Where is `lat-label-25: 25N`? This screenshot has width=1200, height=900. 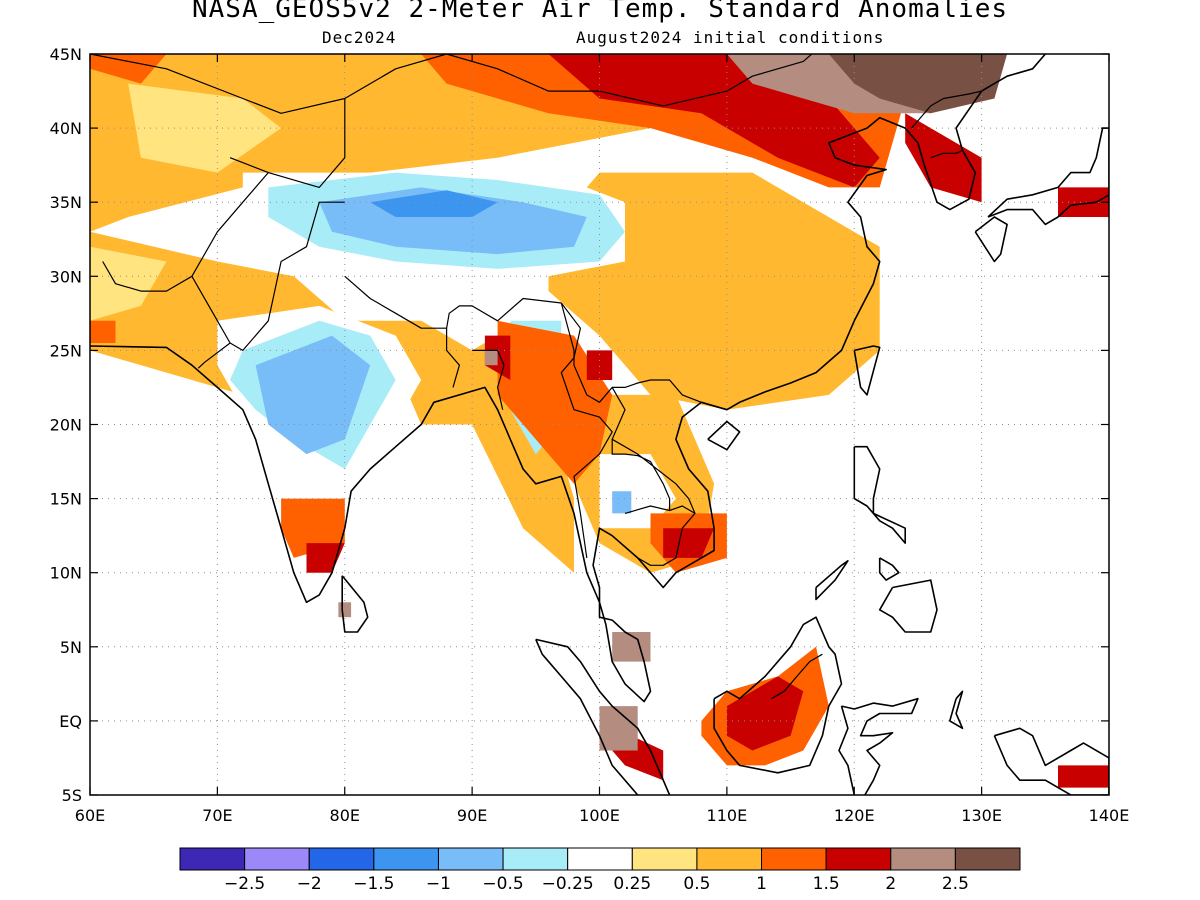
lat-label-25: 25N is located at coordinates (66, 350).